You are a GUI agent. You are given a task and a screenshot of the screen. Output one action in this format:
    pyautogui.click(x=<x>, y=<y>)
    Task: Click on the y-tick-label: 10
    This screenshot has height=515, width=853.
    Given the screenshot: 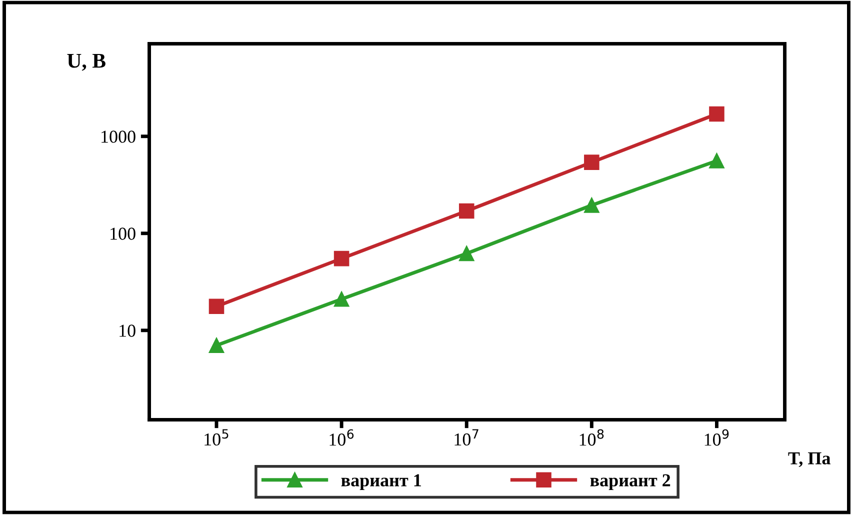 What is the action you would take?
    pyautogui.click(x=128, y=330)
    